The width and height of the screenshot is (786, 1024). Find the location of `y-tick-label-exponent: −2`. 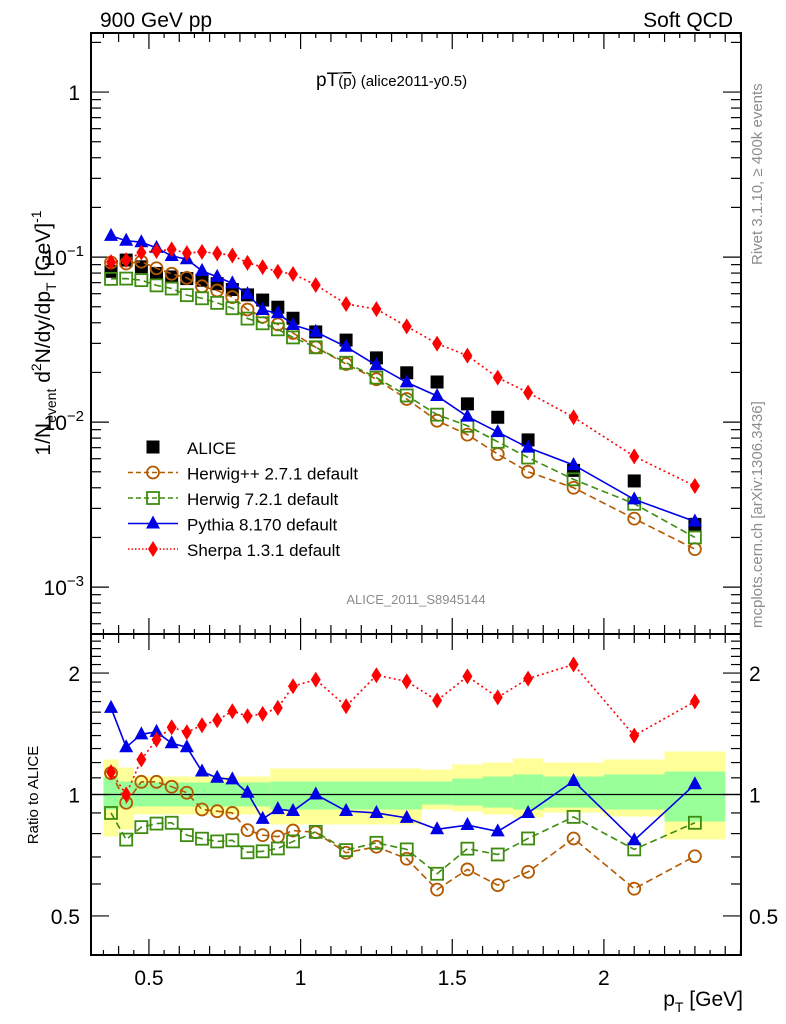

y-tick-label-exponent: −2 is located at coordinates (75, 416).